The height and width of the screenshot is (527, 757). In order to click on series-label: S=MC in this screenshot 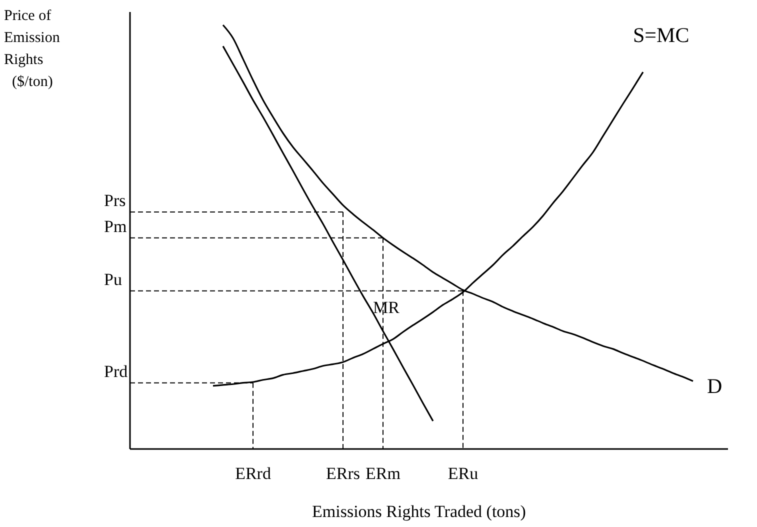, I will do `click(661, 35)`.